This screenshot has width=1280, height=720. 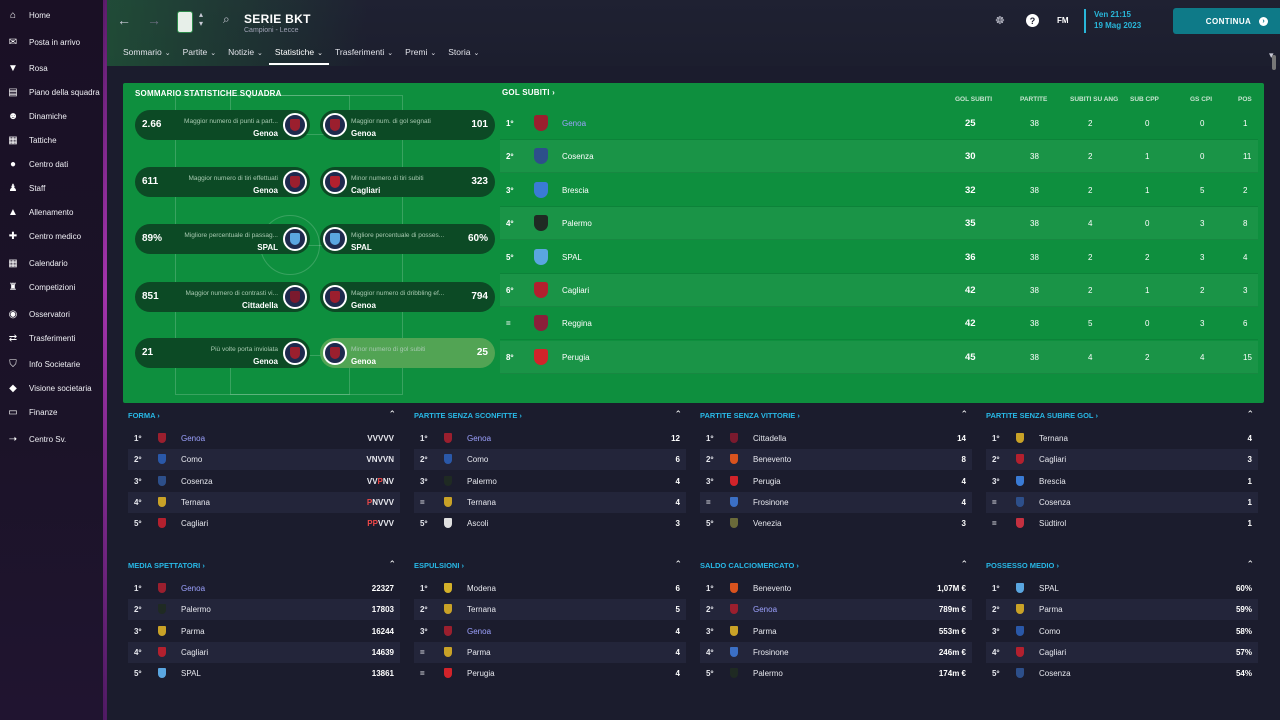 What do you see at coordinates (154, 20) in the screenshot?
I see `forward-arrow-icon: →` at bounding box center [154, 20].